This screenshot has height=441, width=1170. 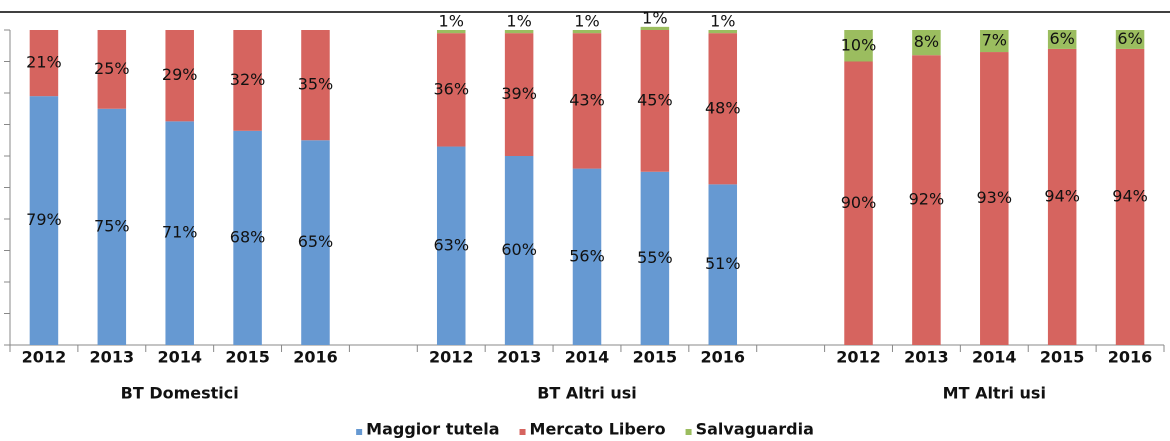 I want to click on legend-label: Mercato Libero, so click(x=598, y=429).